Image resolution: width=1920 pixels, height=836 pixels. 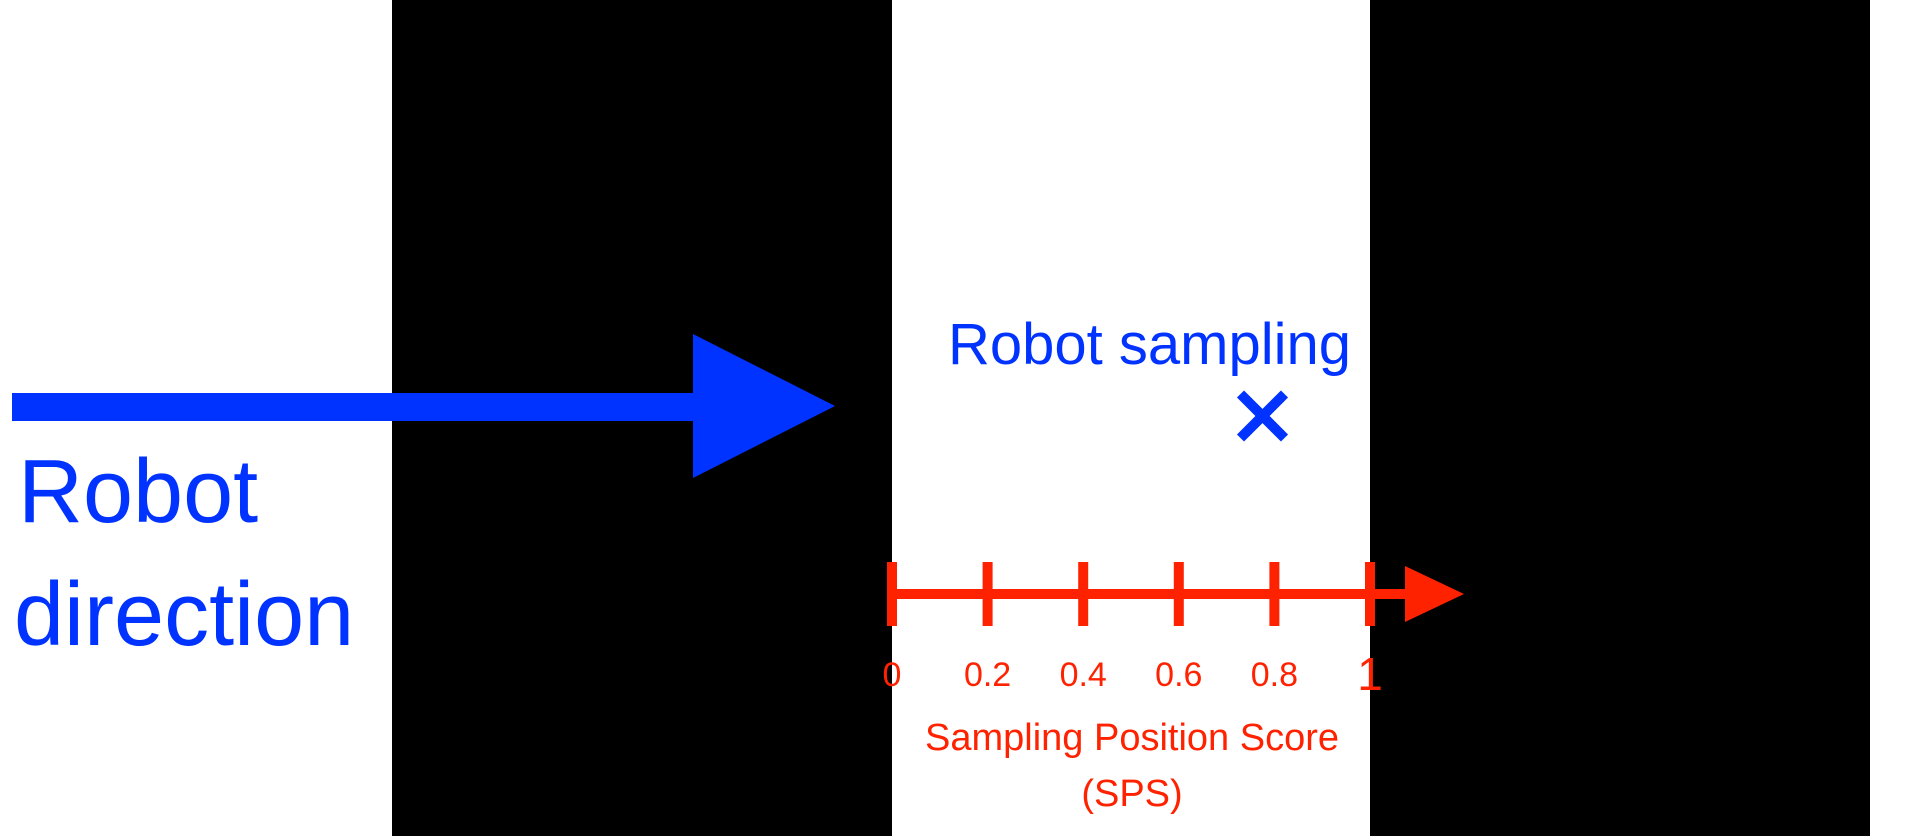 I want to click on robot-direction-arrow, so click(x=423, y=406).